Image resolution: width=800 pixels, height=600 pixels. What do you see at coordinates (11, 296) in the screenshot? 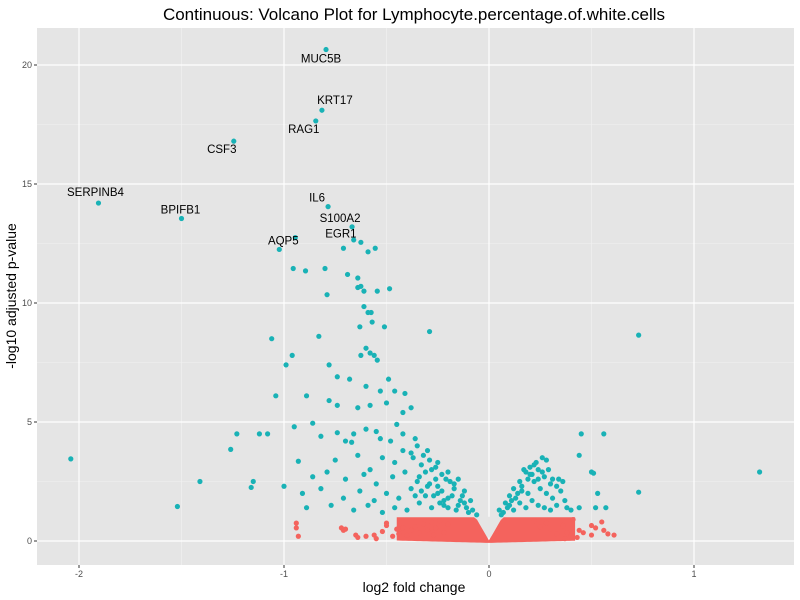
I see `y-axis-title: -log10 adjusted p-value` at bounding box center [11, 296].